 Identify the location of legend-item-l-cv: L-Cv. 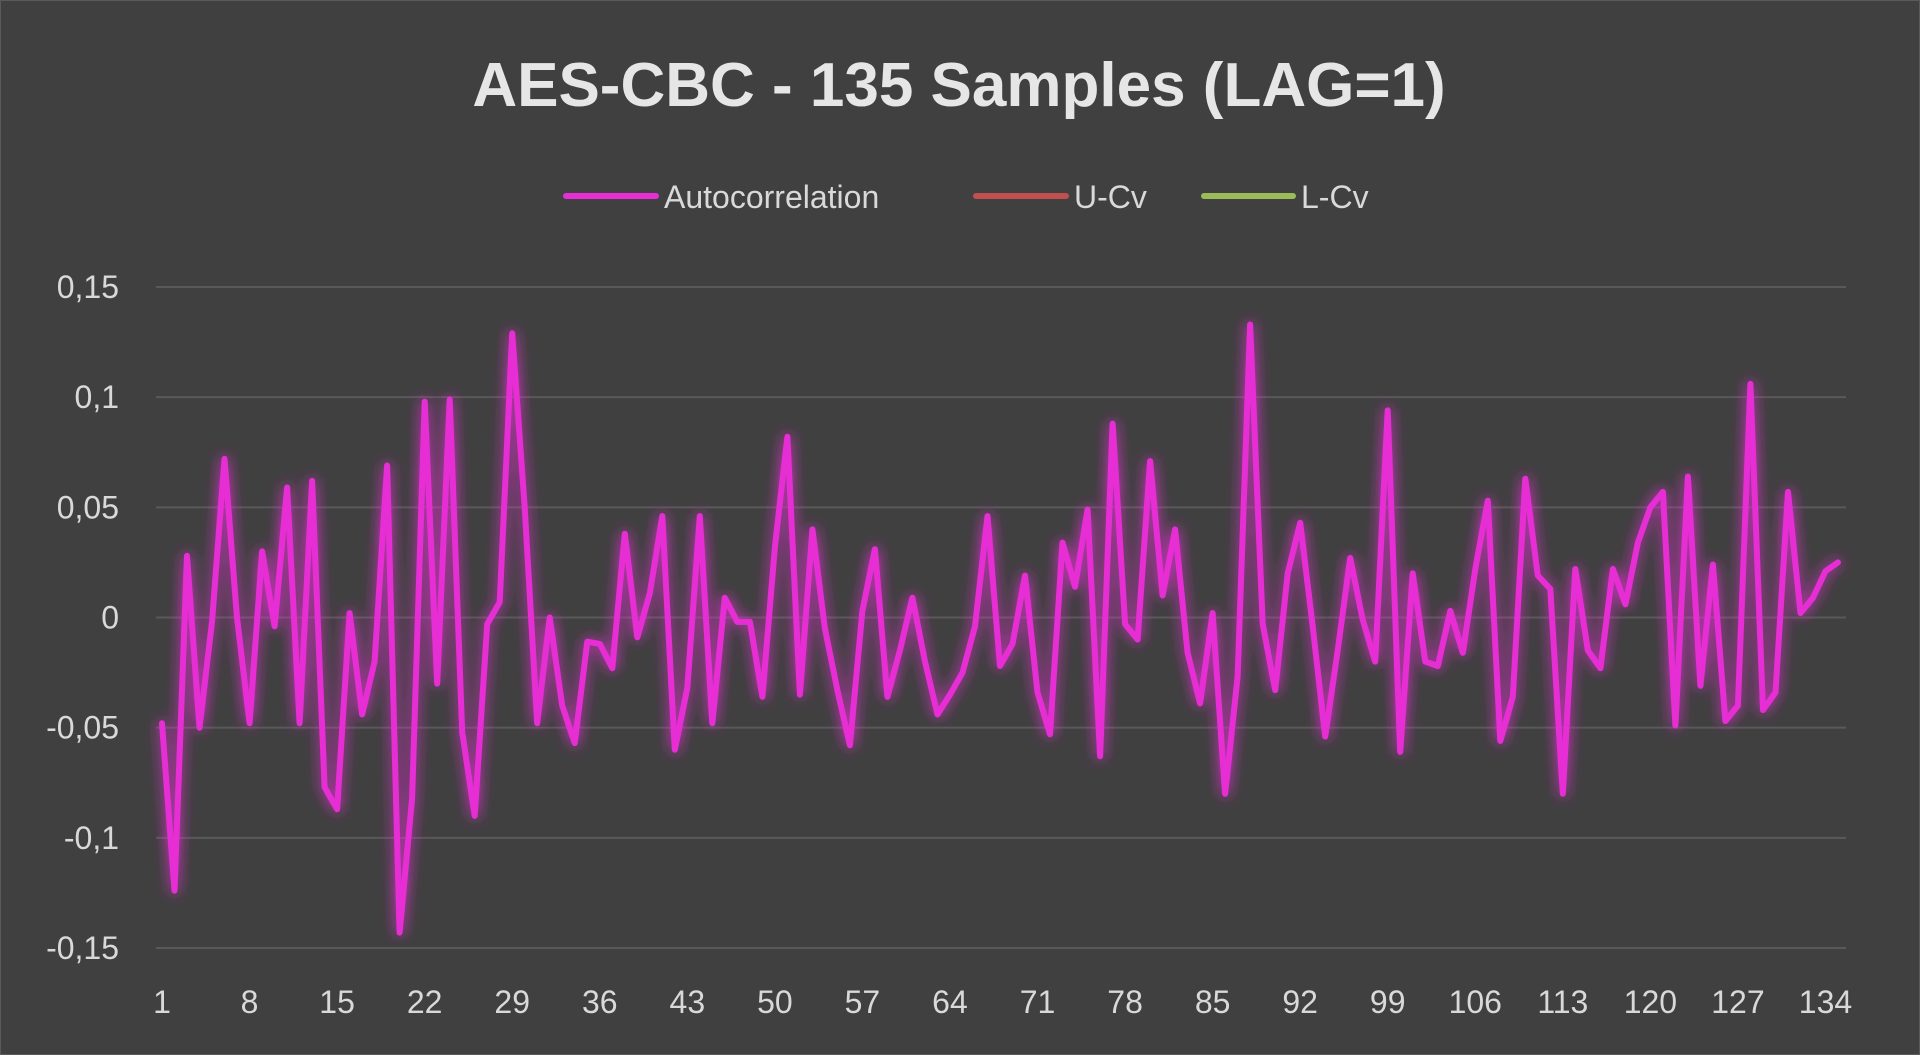
(1285, 197).